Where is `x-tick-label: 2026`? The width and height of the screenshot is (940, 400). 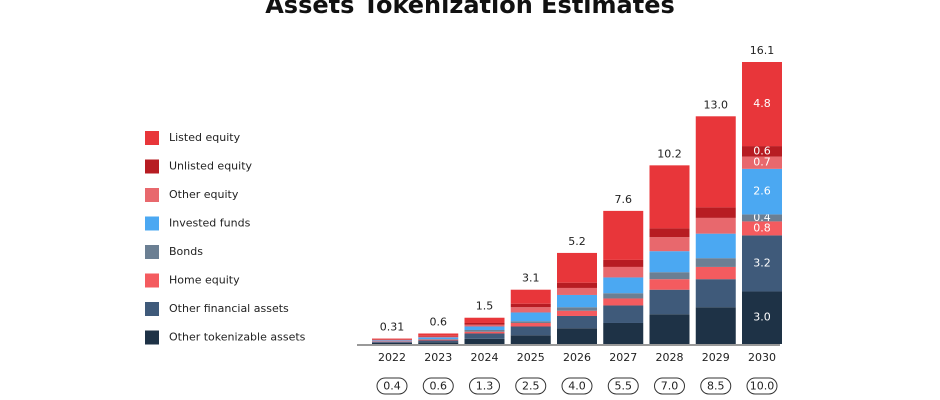 x-tick-label: 2026 is located at coordinates (577, 357).